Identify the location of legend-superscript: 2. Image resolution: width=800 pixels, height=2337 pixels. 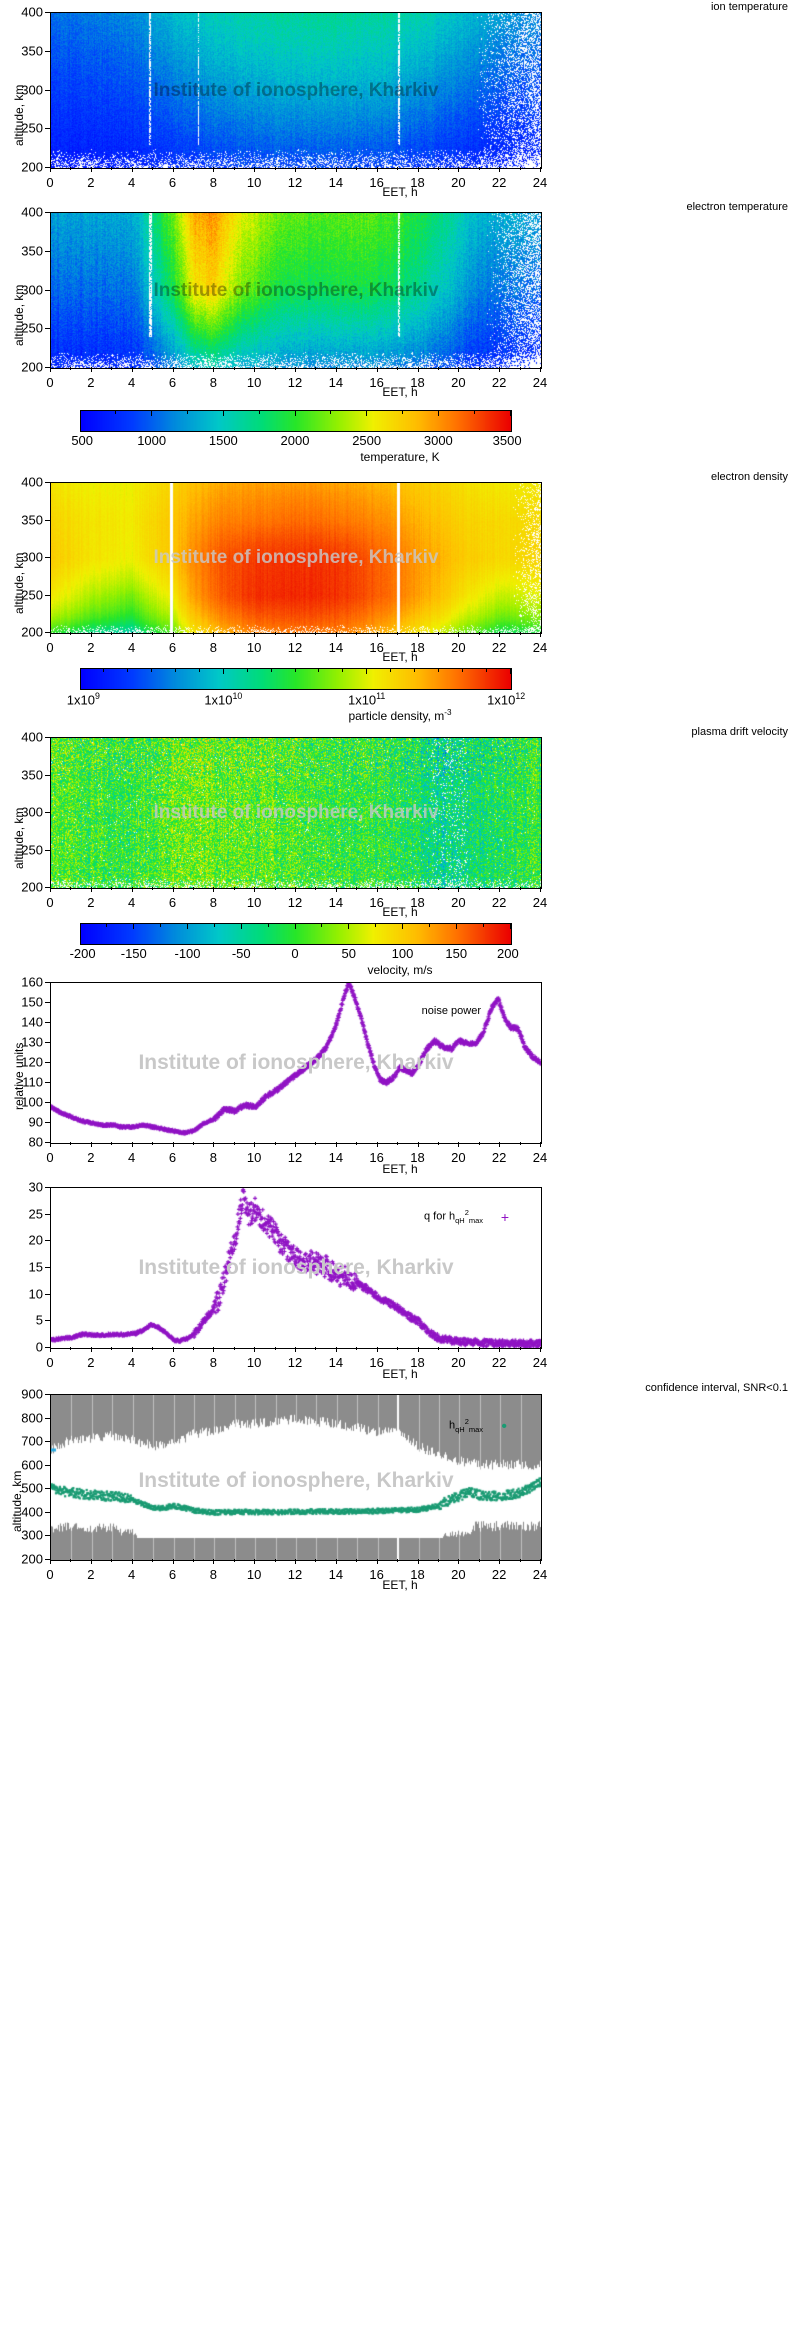
(466, 1212).